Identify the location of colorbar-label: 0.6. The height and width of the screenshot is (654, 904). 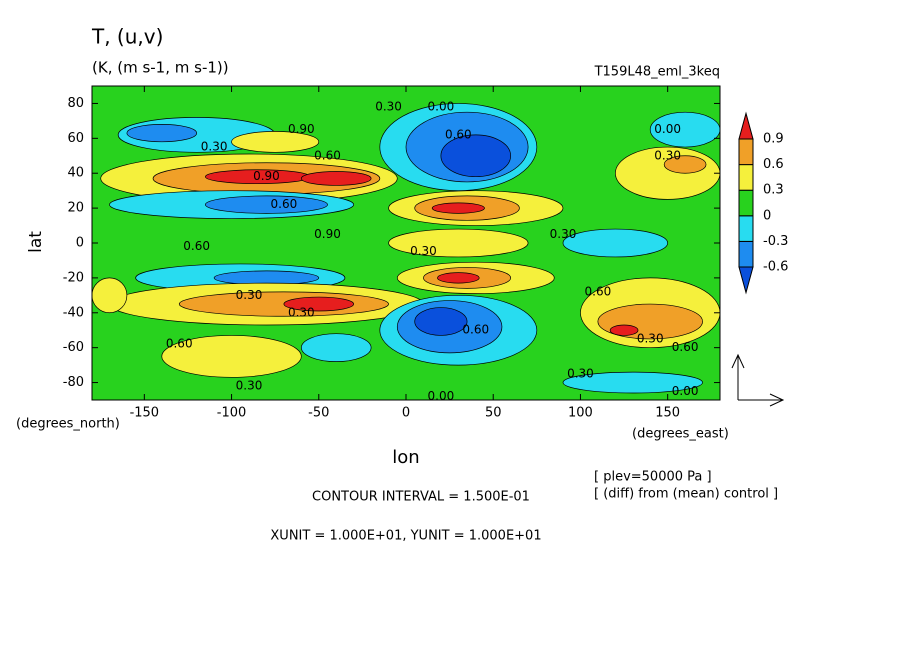
(773, 164).